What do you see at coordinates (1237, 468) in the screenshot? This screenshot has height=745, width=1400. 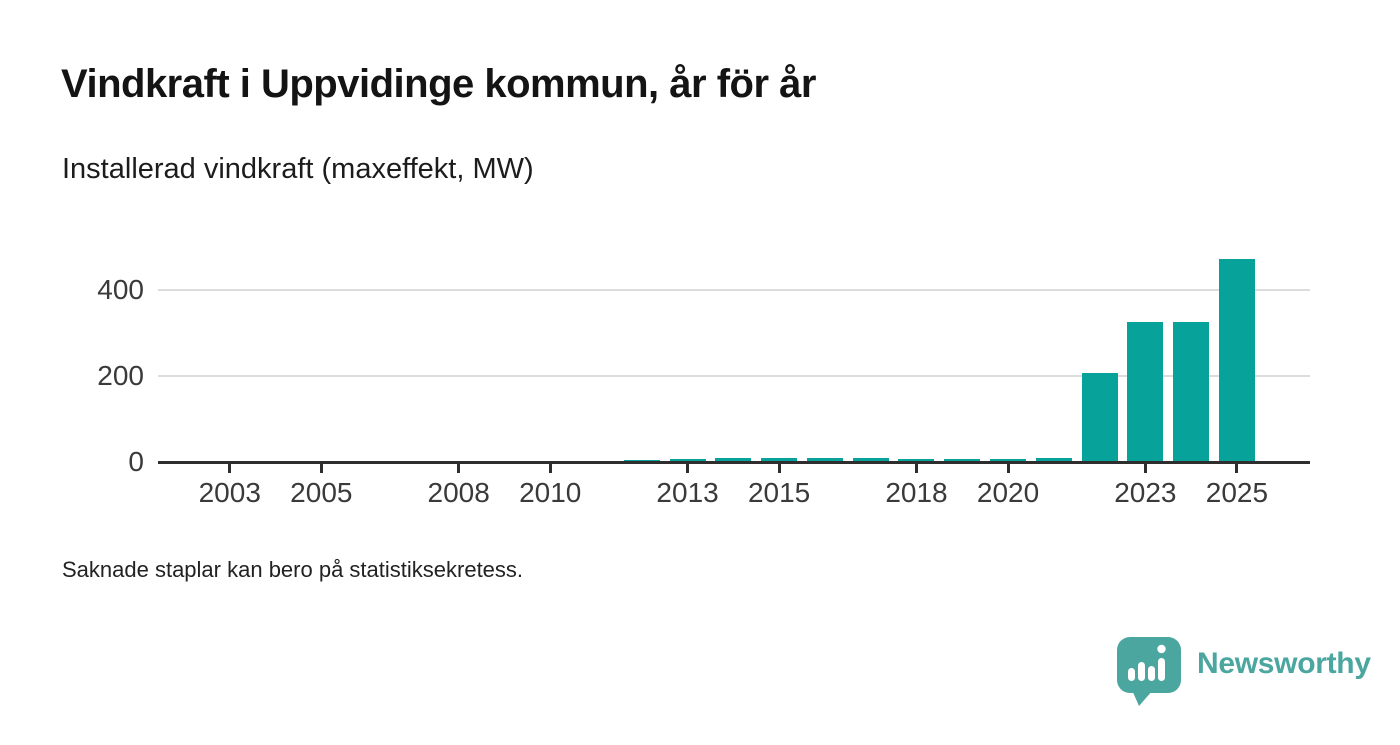 I see `x-tick-2025` at bounding box center [1237, 468].